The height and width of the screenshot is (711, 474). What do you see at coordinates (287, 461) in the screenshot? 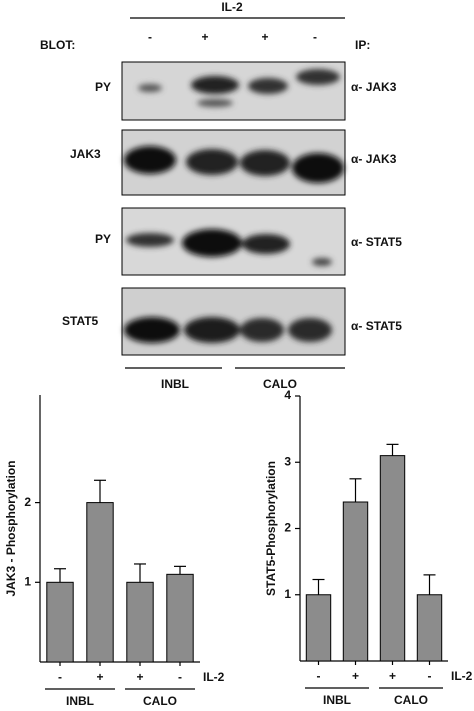
I see `y-tick-label: 3` at bounding box center [287, 461].